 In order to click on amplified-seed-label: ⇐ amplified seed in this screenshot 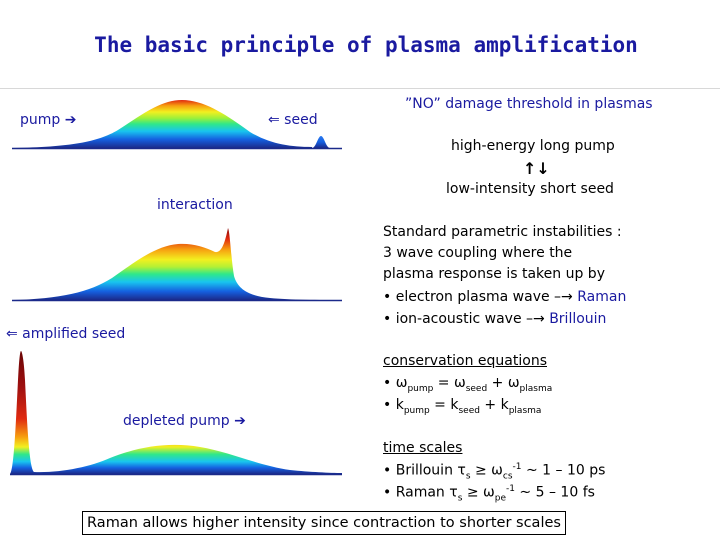, I will do `click(66, 334)`.